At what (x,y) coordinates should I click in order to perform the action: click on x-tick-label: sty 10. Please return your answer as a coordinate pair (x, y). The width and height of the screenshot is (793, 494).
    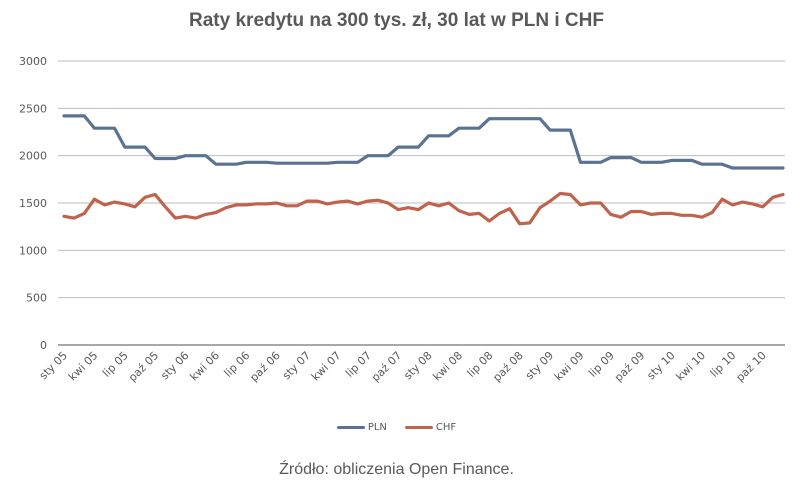
    Looking at the image, I should click on (660, 365).